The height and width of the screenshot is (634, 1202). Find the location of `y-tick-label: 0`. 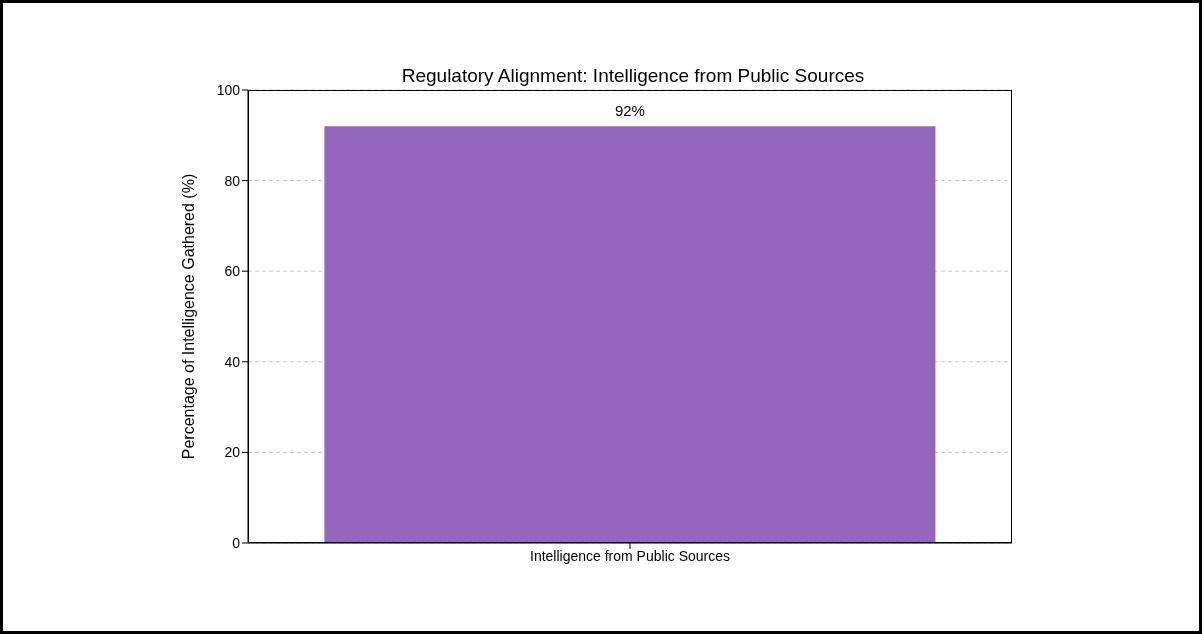

y-tick-label: 0 is located at coordinates (236, 542).